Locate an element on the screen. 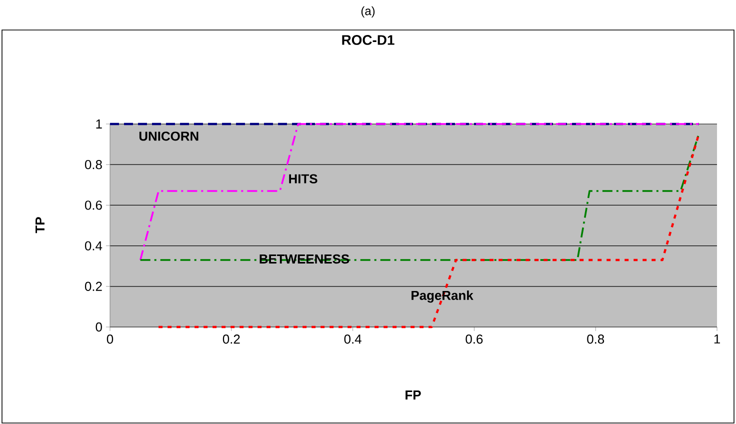 The height and width of the screenshot is (424, 736). text: (a) is located at coordinates (368, 12).